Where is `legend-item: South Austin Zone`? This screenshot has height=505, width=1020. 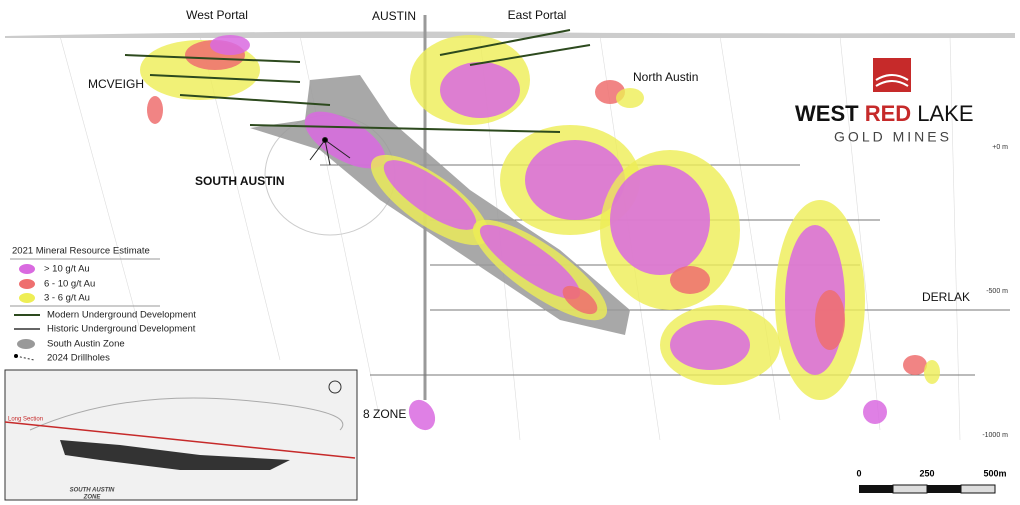
legend-item: South Austin Zone is located at coordinates (86, 344).